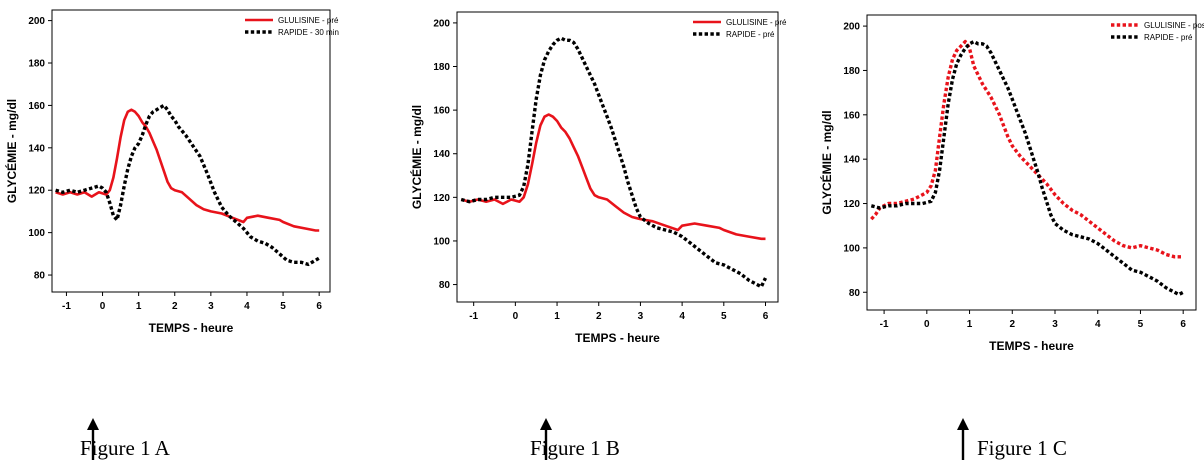  Describe the element at coordinates (125, 448) in the screenshot. I see `figure-caption: Figure 1 A` at that location.